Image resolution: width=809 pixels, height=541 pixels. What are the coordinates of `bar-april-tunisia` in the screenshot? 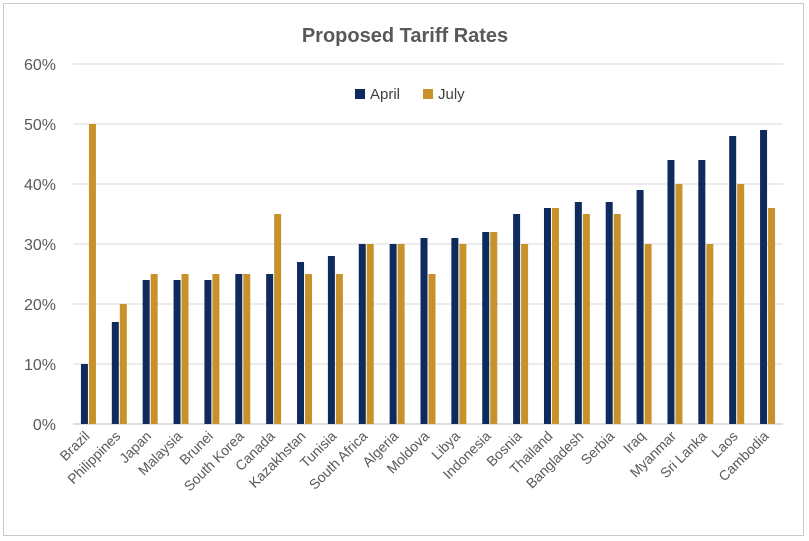 It's located at (331, 340).